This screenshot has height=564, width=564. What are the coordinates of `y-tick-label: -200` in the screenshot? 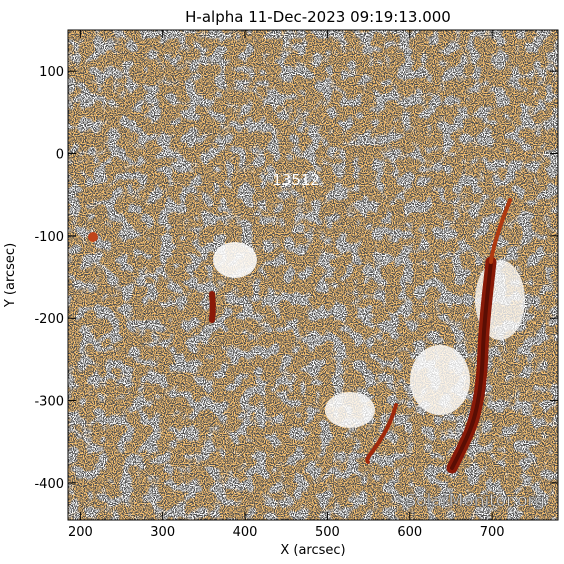 It's located at (49, 319).